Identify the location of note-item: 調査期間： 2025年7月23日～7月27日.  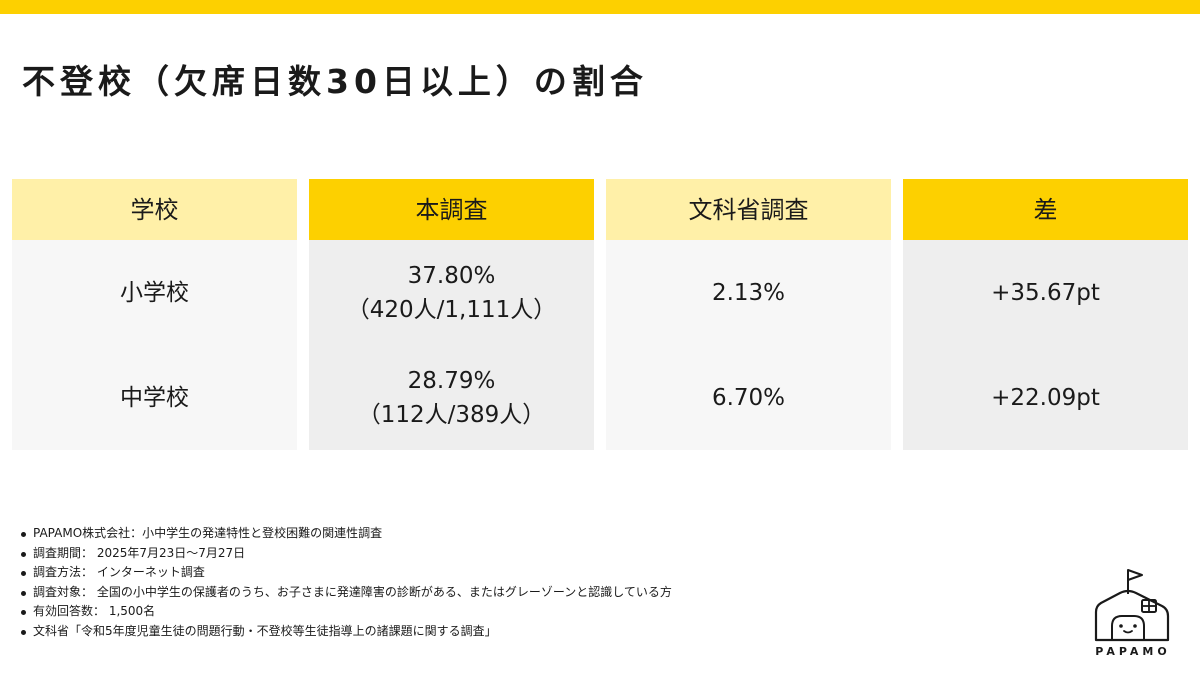
(346, 554).